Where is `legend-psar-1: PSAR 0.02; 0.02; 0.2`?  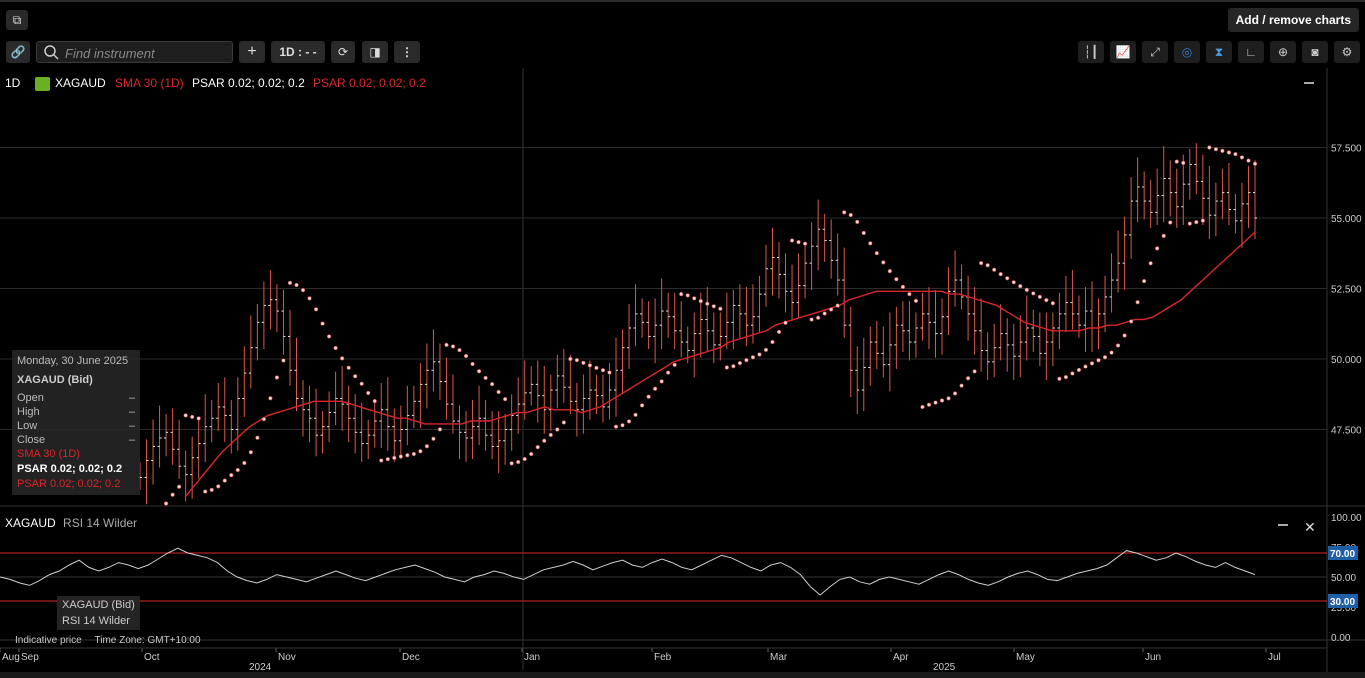
legend-psar-1: PSAR 0.02; 0.02; 0.2 is located at coordinates (248, 83).